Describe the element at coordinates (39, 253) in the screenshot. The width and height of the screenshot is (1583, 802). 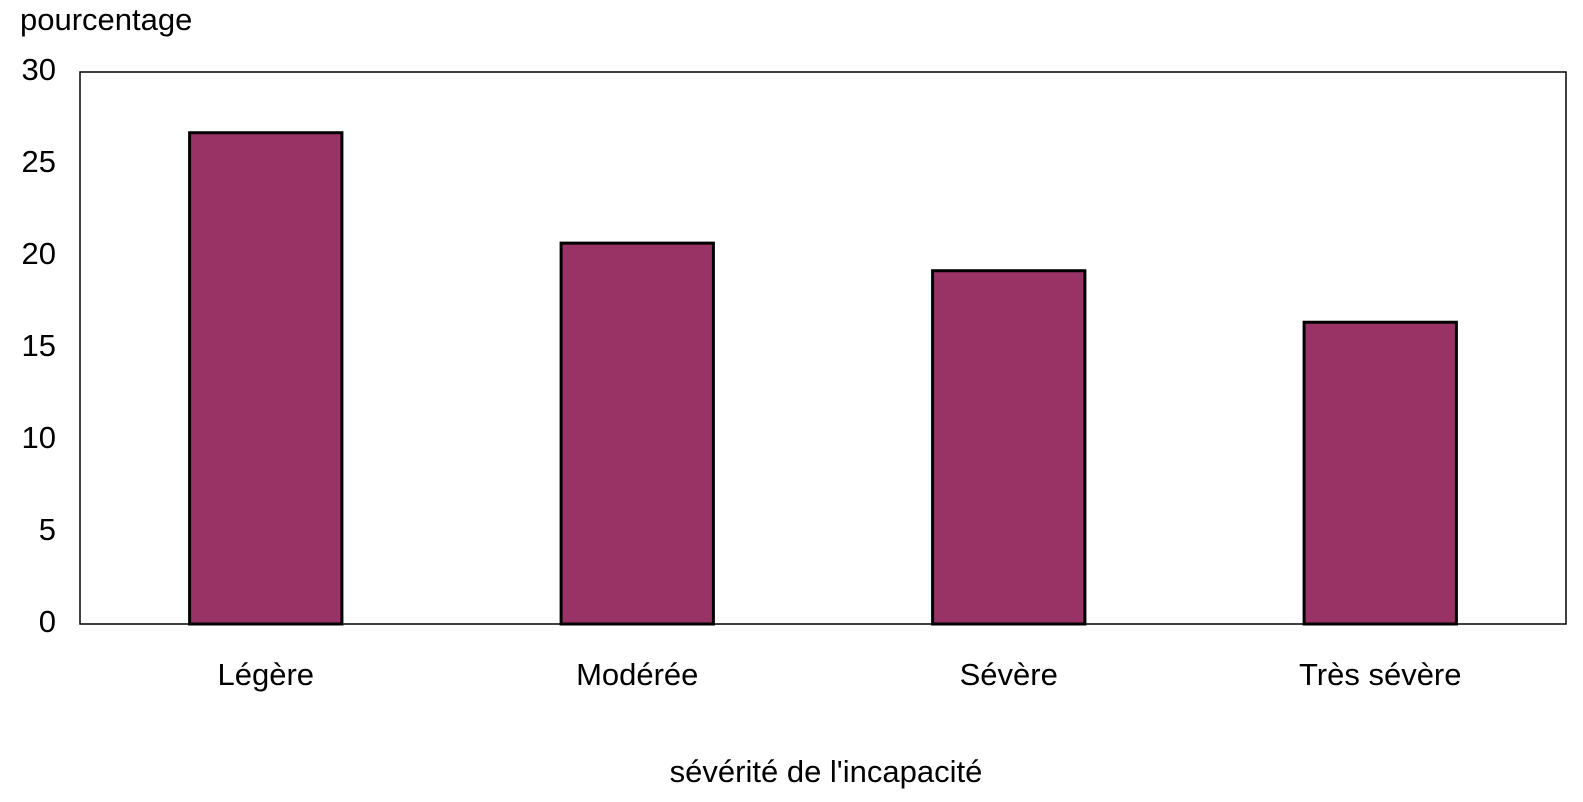
I see `y-tick-label: 20` at that location.